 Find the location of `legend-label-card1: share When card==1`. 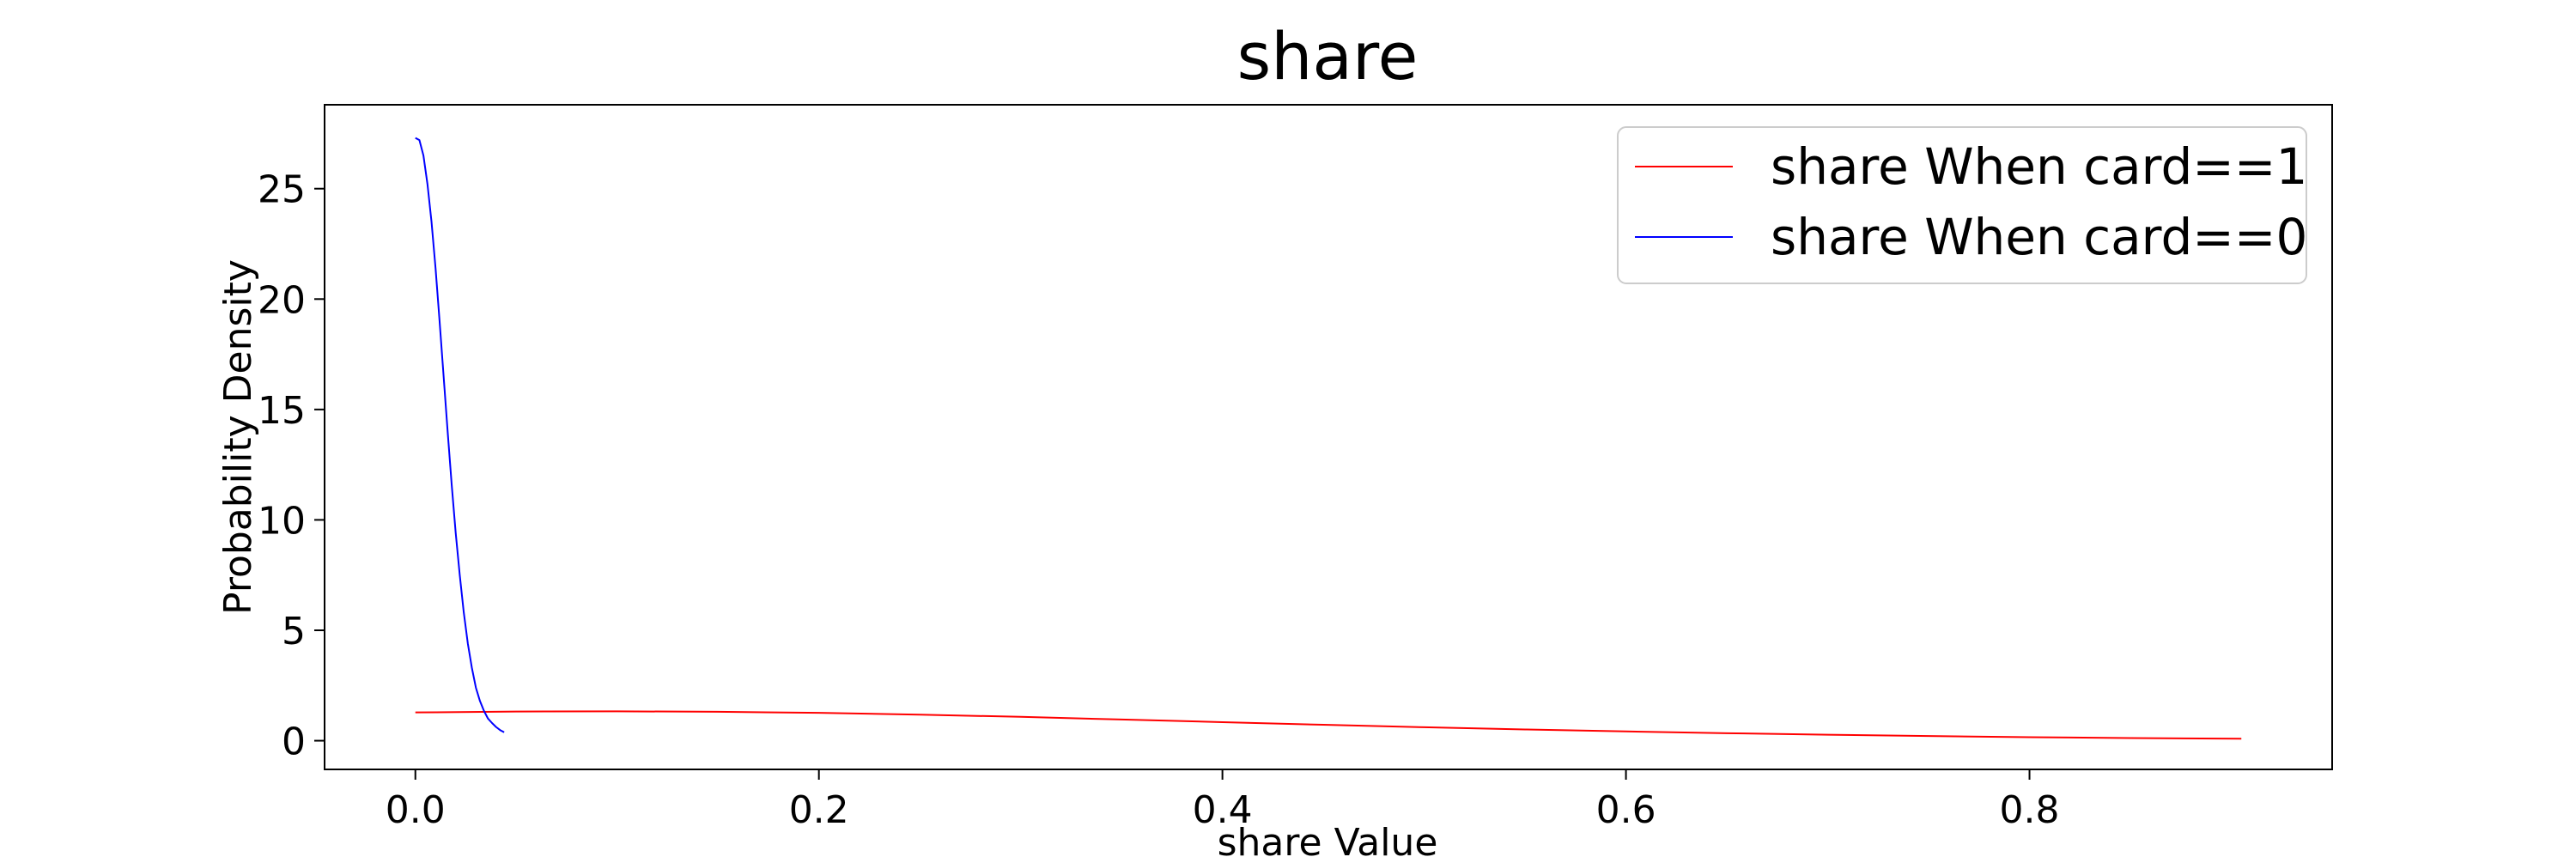

legend-label-card1: share When card==1 is located at coordinates (2039, 166).